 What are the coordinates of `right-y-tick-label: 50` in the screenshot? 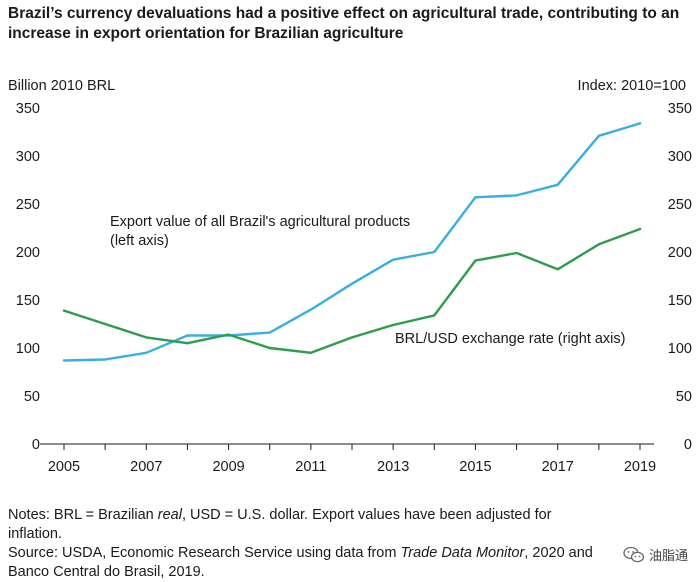 It's located at (684, 397).